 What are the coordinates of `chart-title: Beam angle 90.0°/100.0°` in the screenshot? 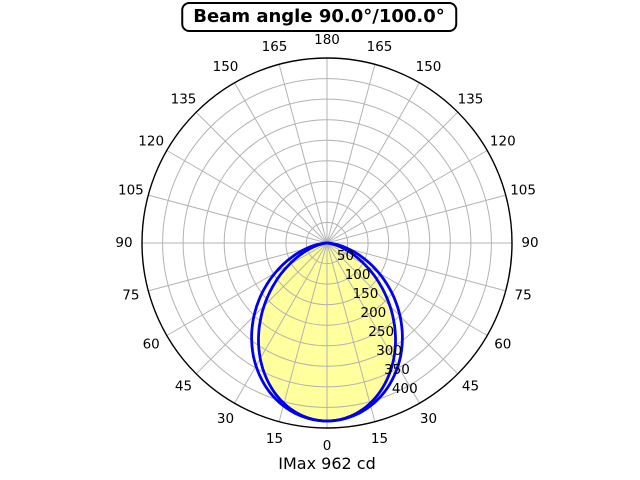 It's located at (319, 17).